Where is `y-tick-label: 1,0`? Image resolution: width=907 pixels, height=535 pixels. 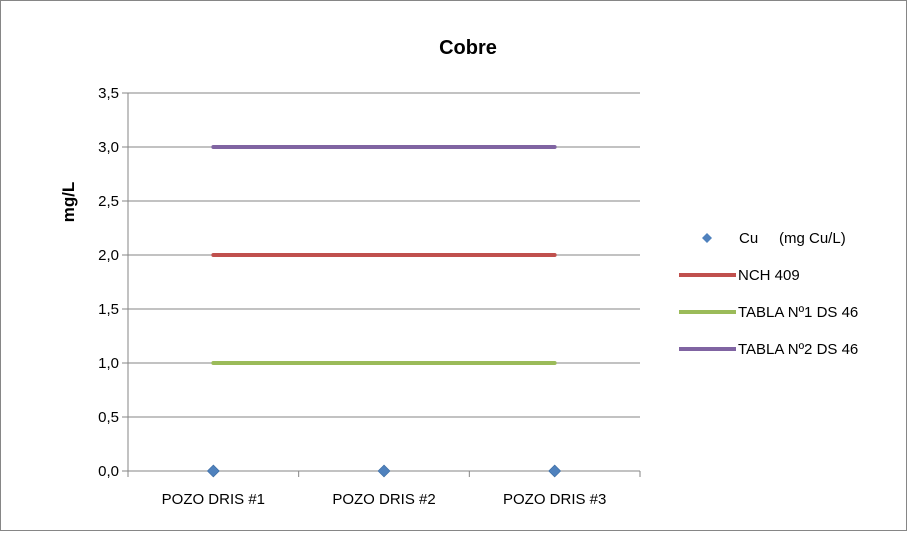
y-tick-label: 1,0 is located at coordinates (108, 363).